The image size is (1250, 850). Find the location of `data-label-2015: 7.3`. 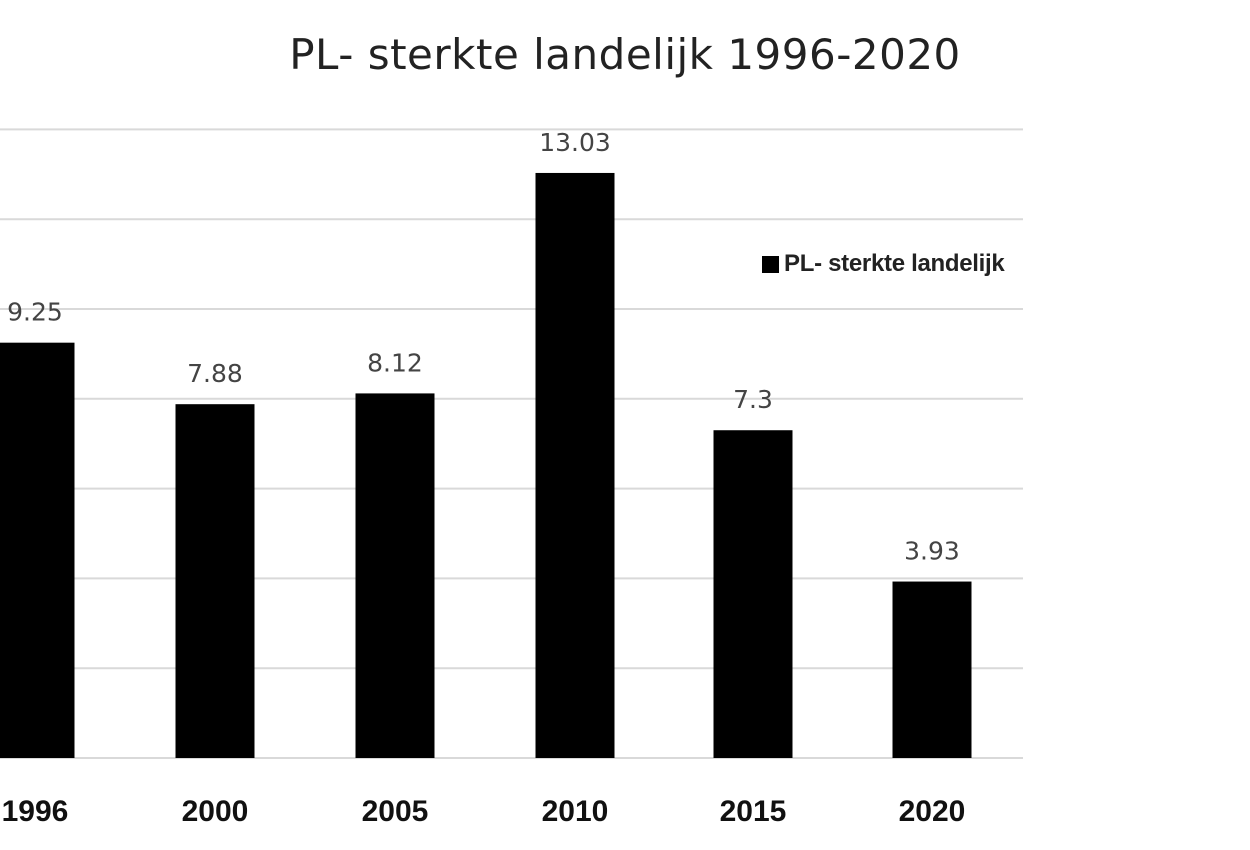

data-label-2015: 7.3 is located at coordinates (753, 399).